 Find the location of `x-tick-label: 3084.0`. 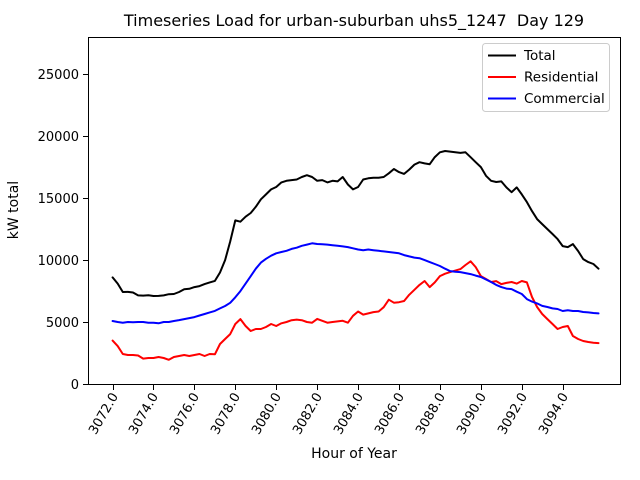

x-tick-label: 3084.0 is located at coordinates (349, 414).